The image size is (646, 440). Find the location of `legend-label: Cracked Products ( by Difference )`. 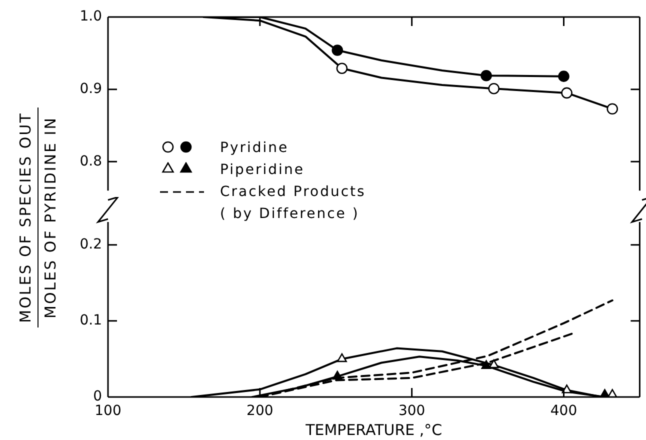

legend-label: Cracked Products ( by Difference ) is located at coordinates (293, 203).